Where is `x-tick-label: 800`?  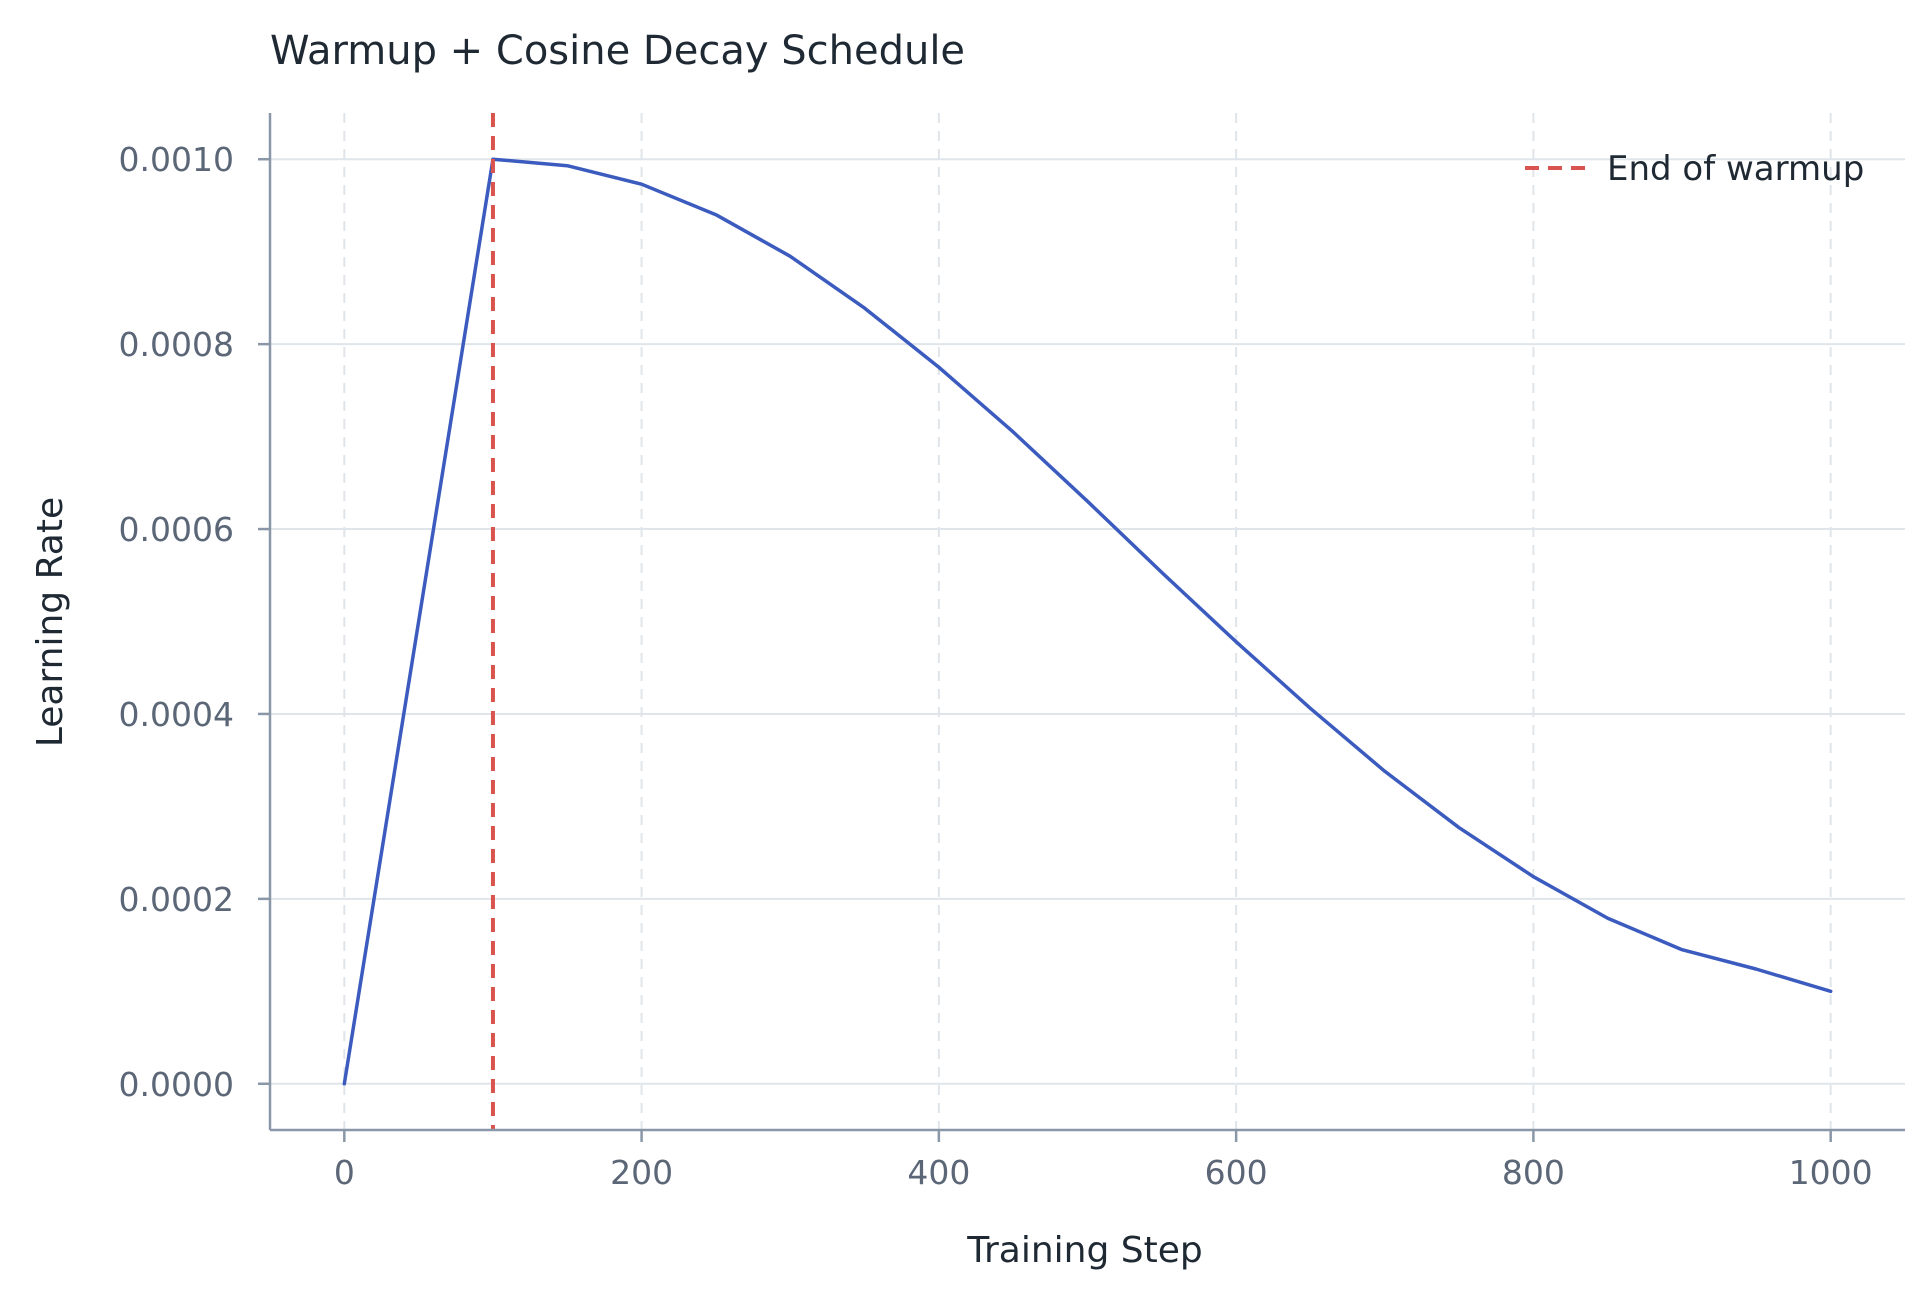 x-tick-label: 800 is located at coordinates (1533, 1172).